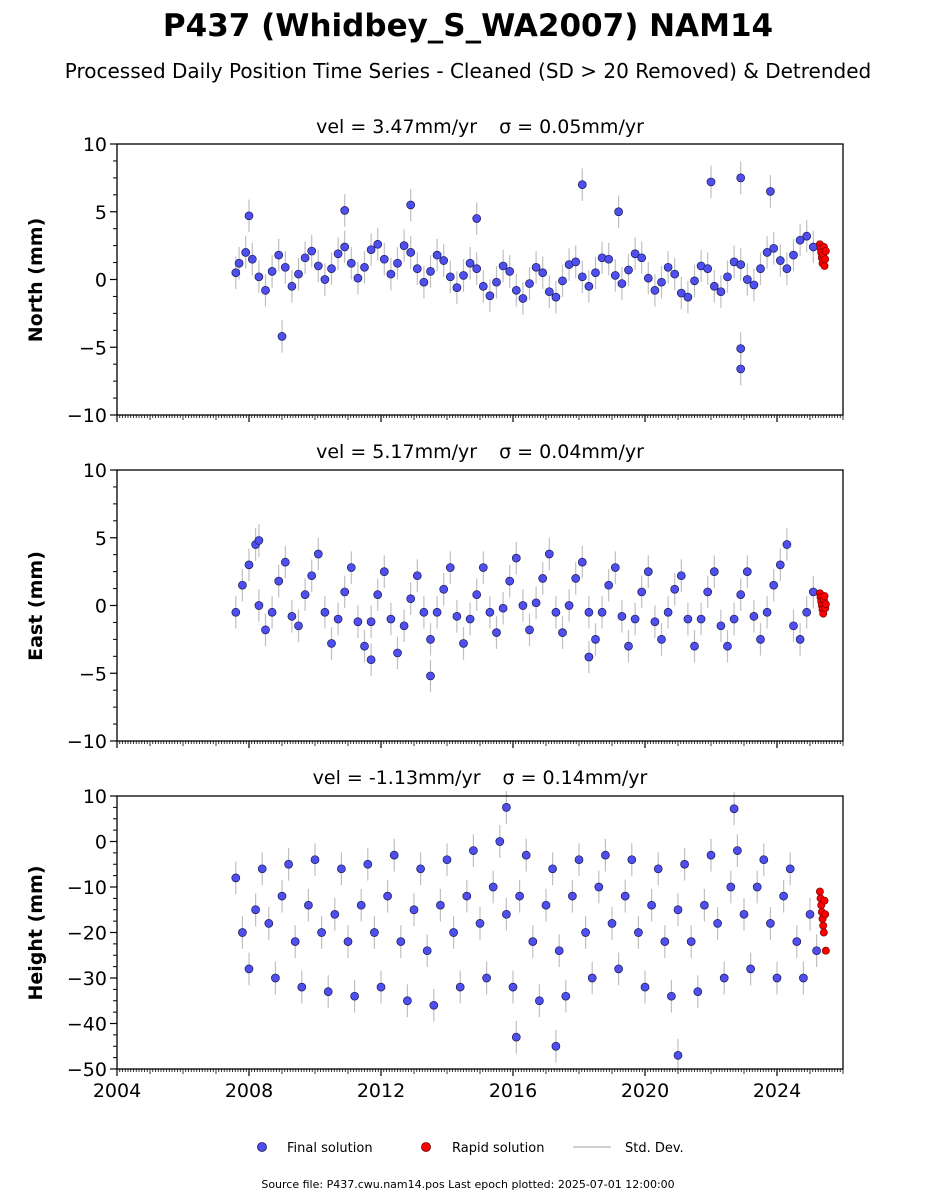 This screenshot has height=1200, width=937. I want to click on height-vel-text: vel = -1.13mm/yr, so click(397, 778).